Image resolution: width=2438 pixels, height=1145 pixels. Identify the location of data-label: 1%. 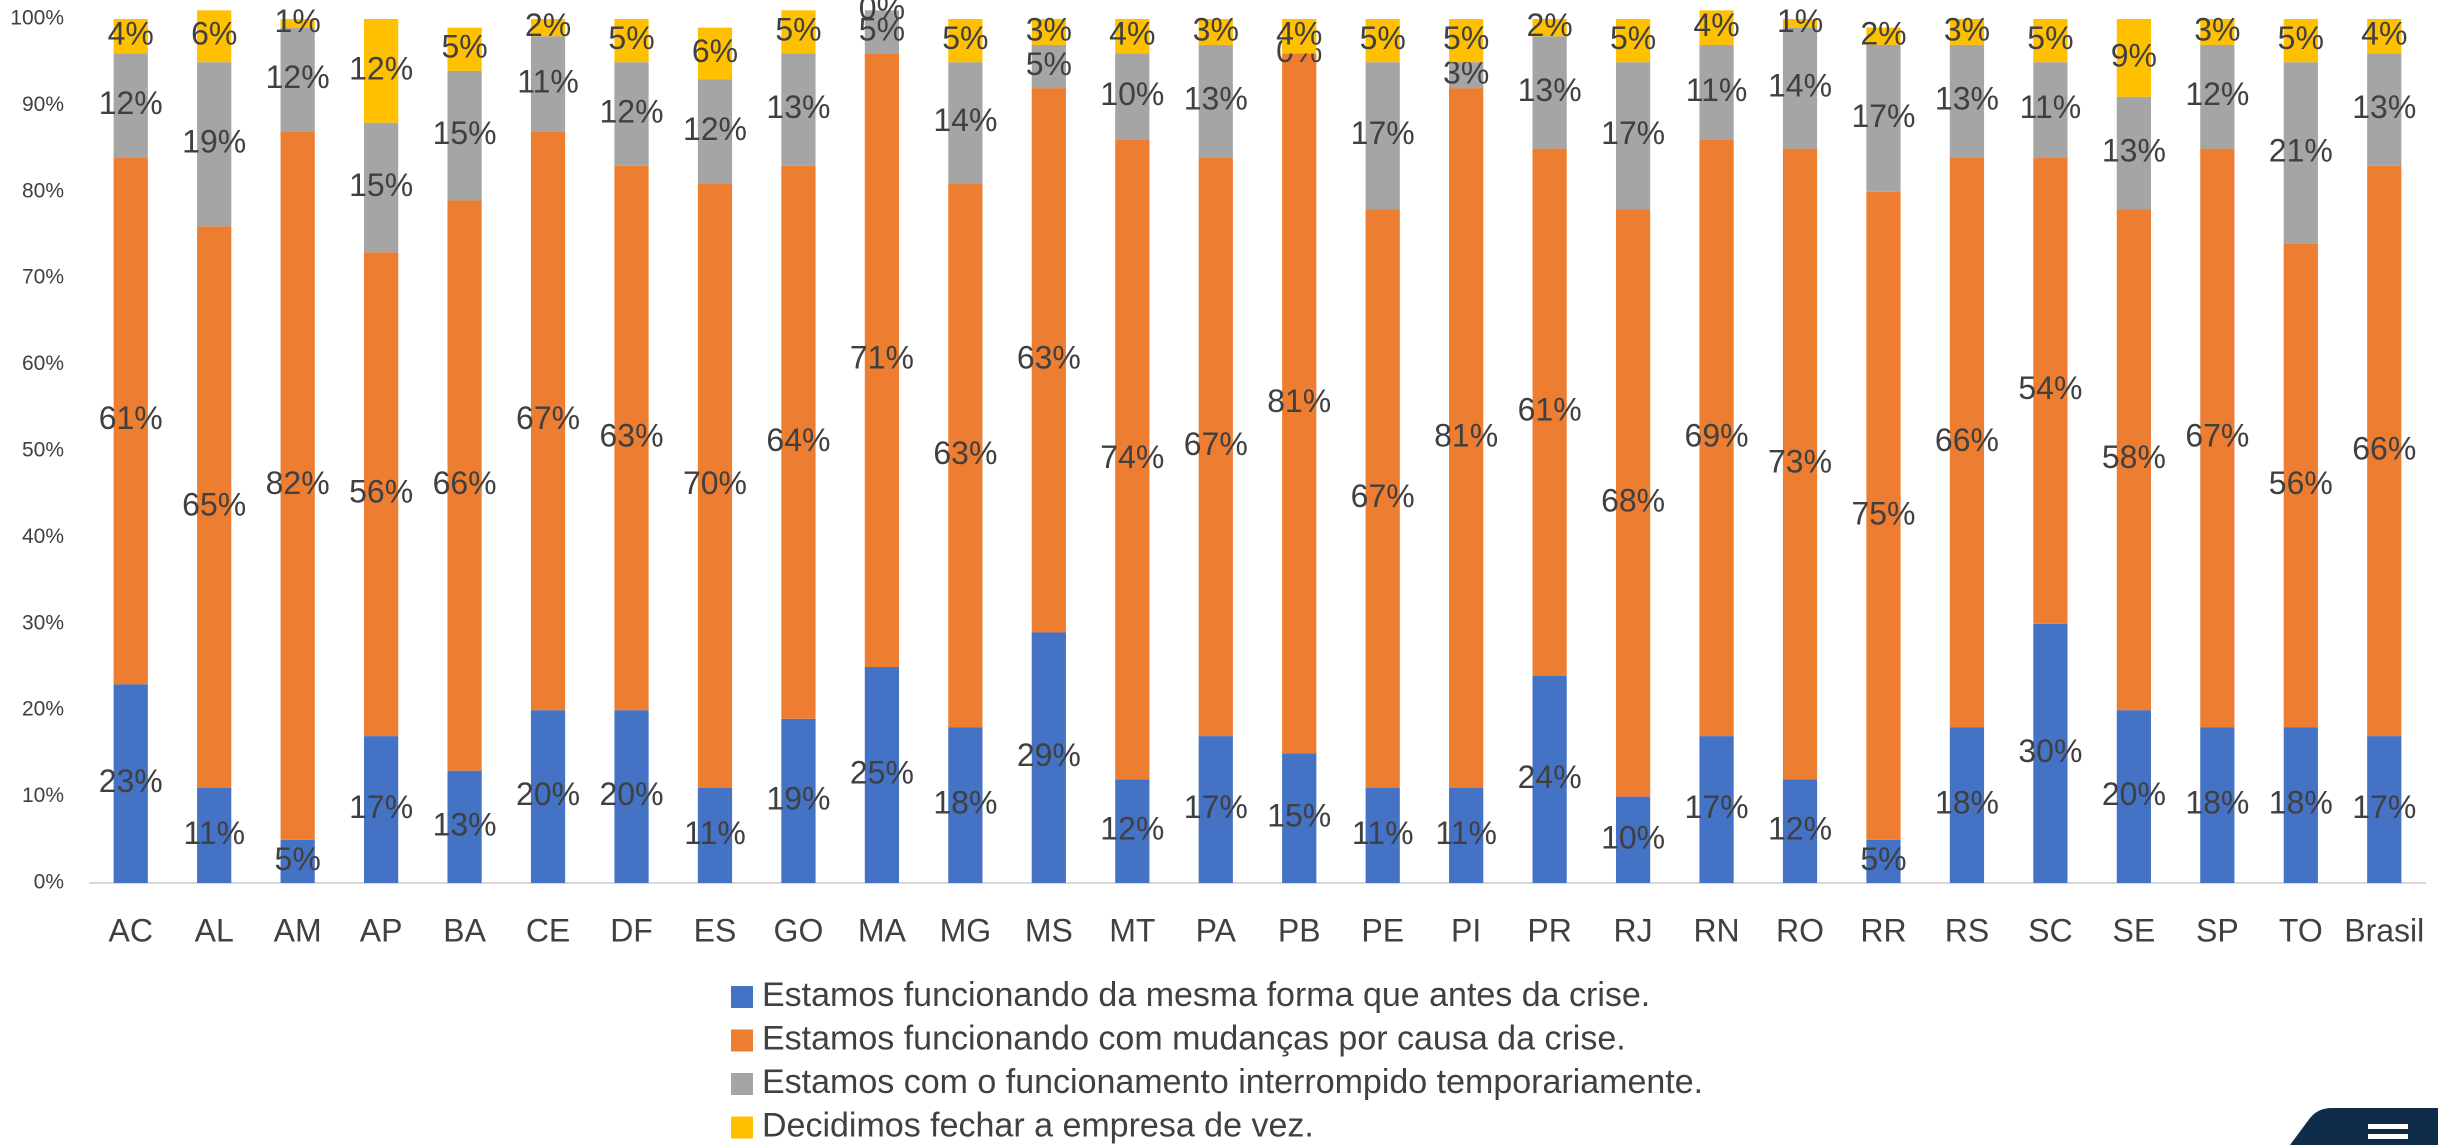
(1800, 21).